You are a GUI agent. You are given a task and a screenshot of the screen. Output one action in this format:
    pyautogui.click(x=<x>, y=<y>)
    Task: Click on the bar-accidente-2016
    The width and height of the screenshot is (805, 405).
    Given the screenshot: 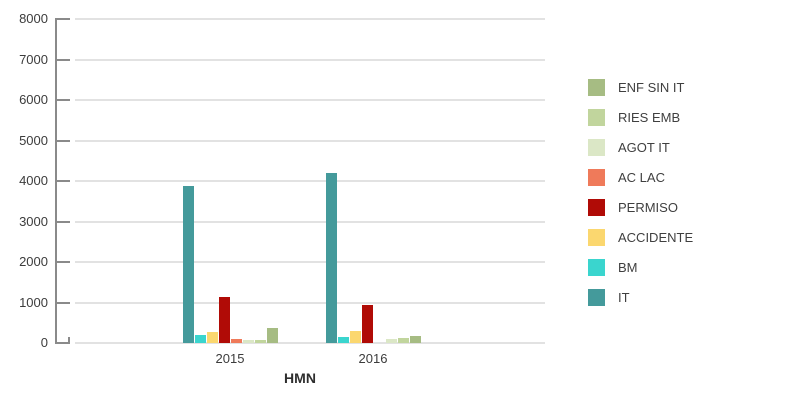 What is the action you would take?
    pyautogui.click(x=355, y=337)
    